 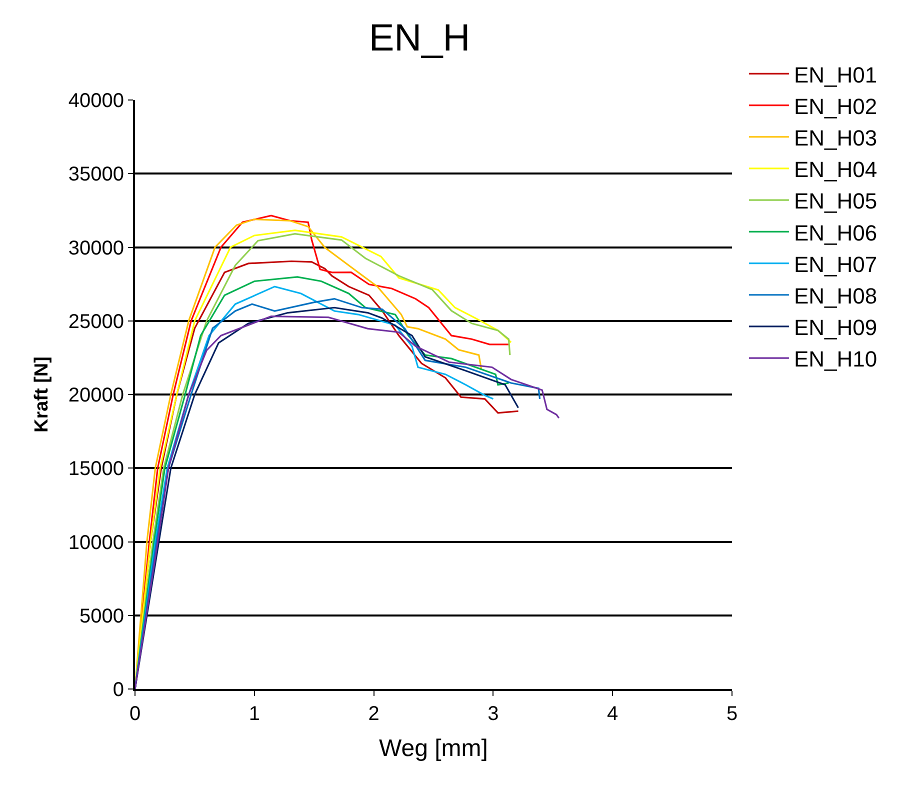 What do you see at coordinates (96, 469) in the screenshot?
I see `y-tick-label: 15000` at bounding box center [96, 469].